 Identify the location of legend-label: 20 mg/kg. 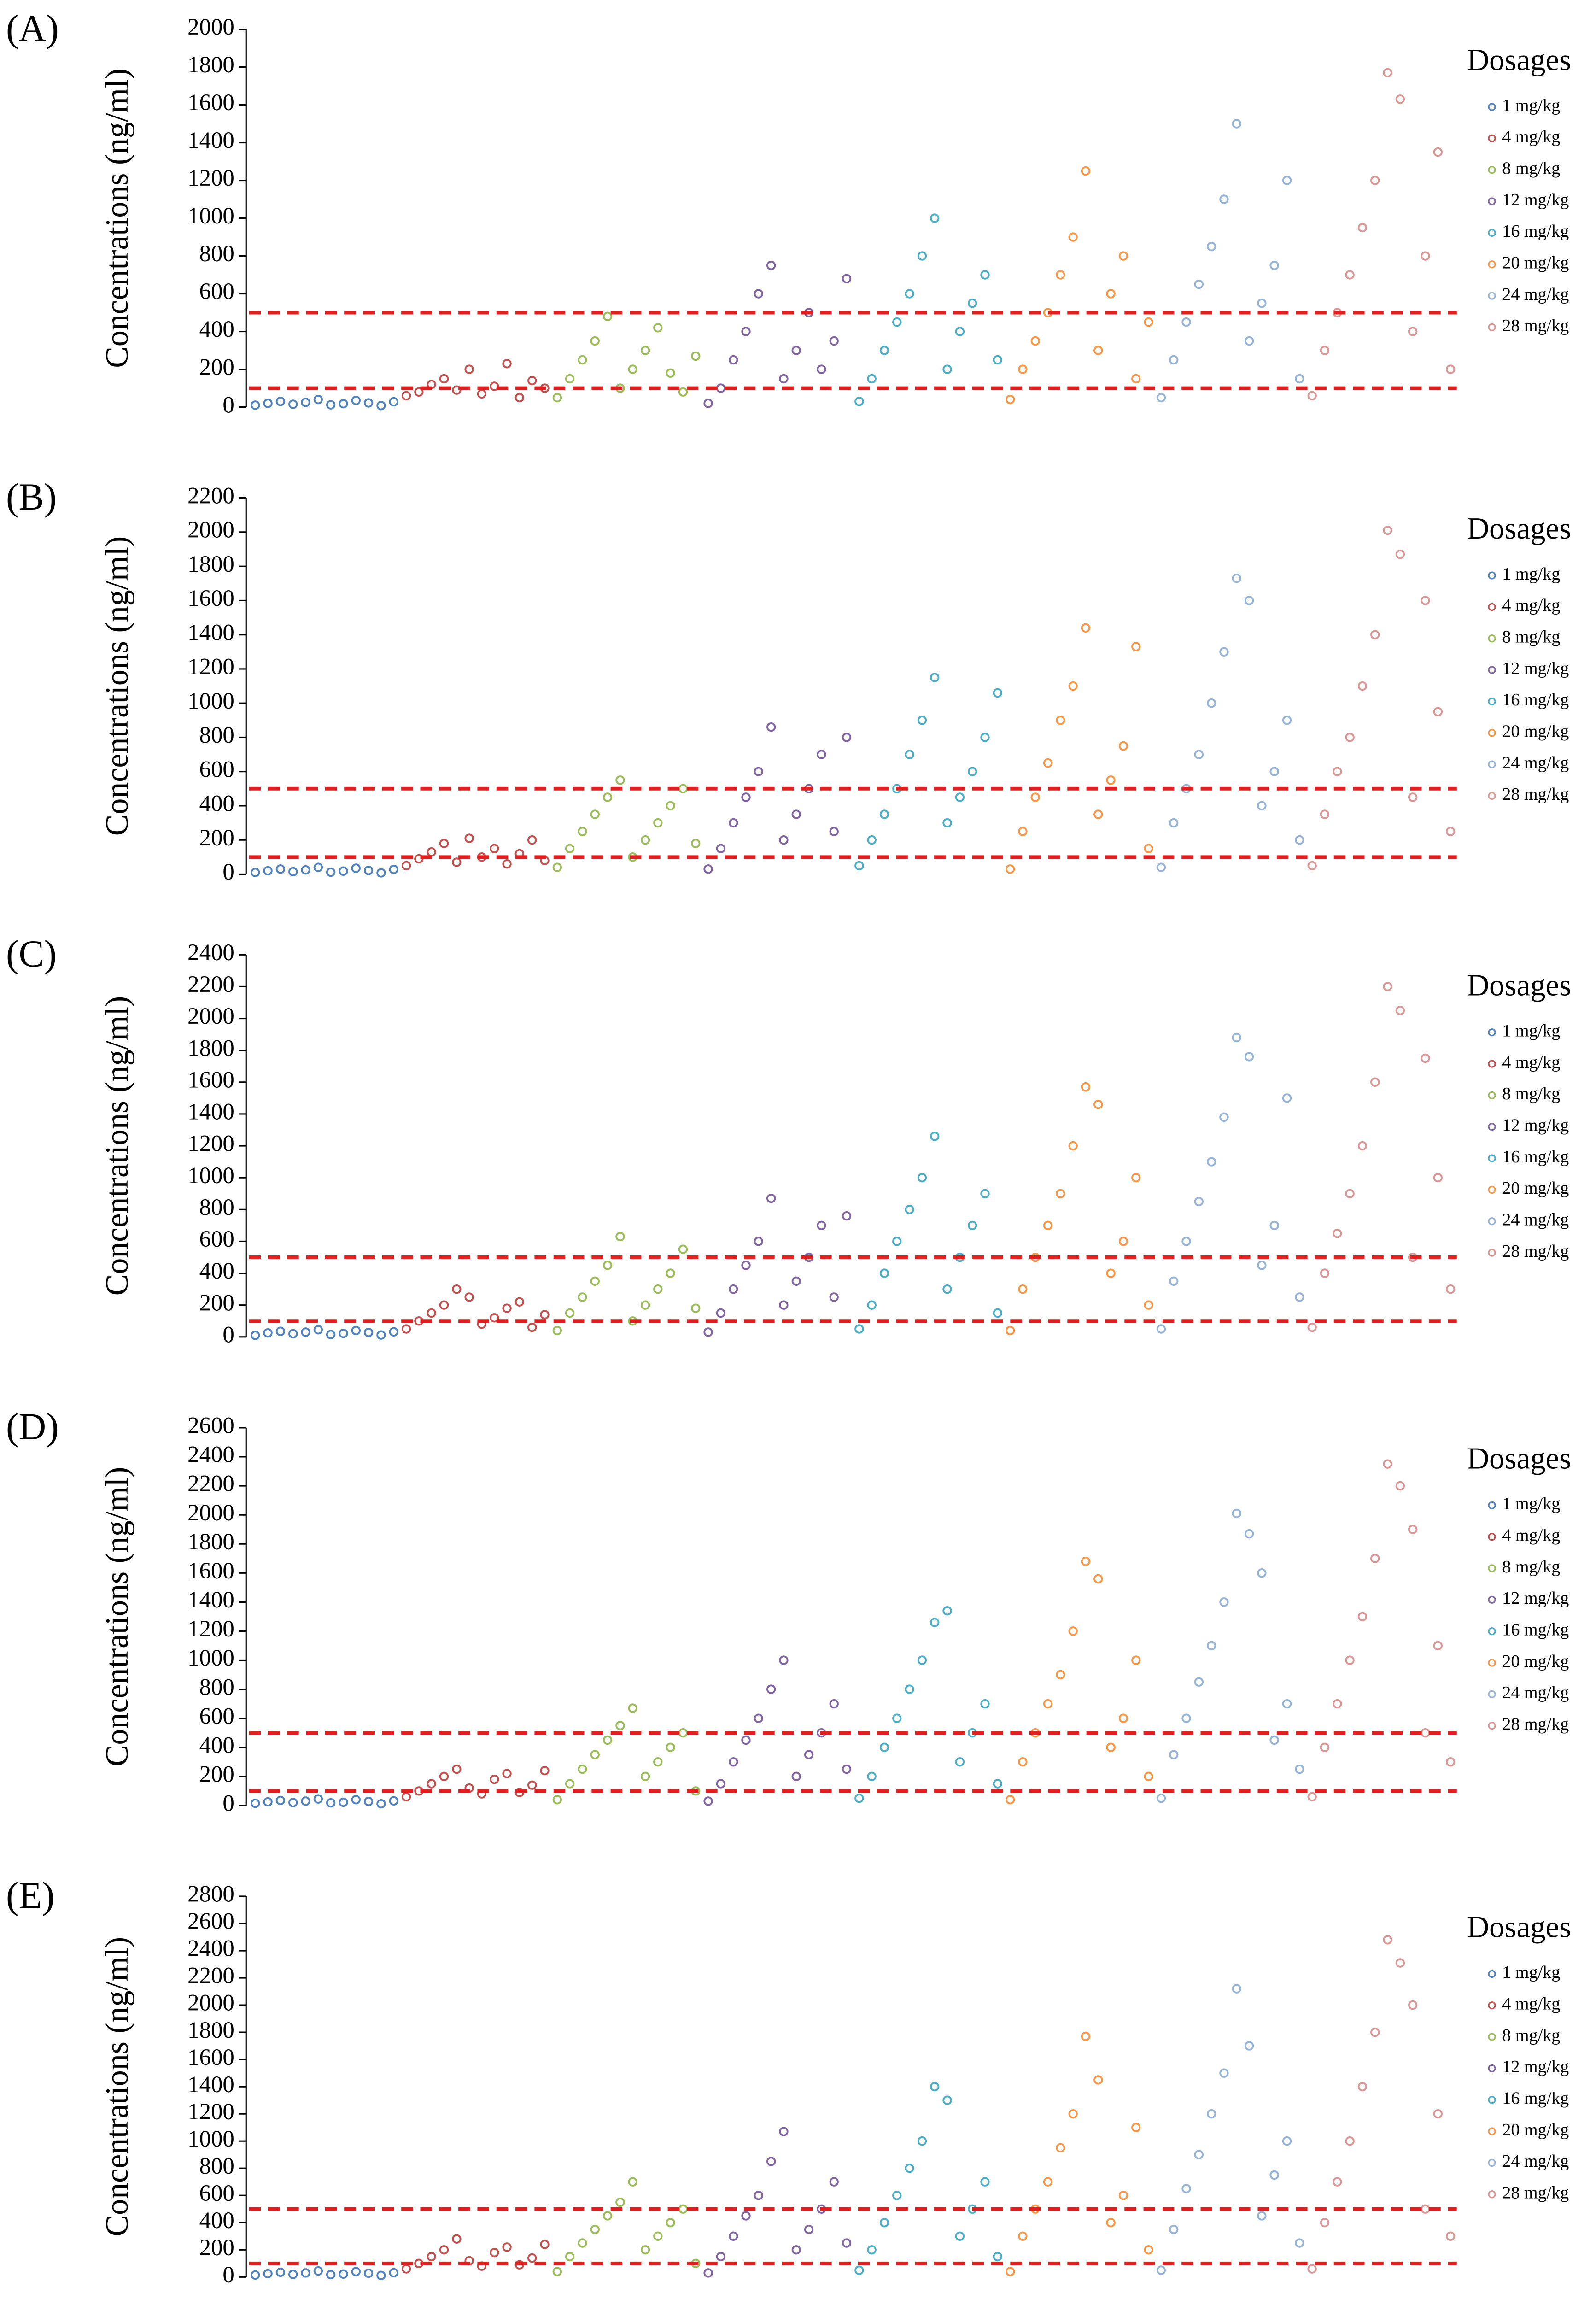
(1535, 732).